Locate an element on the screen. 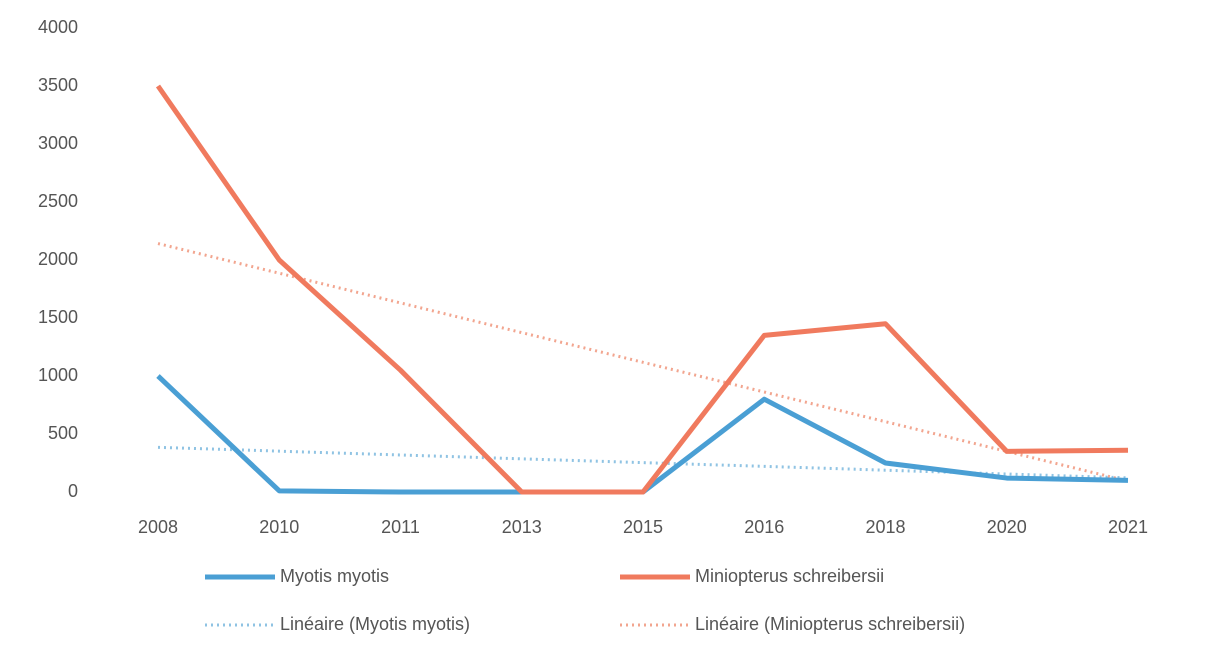 The height and width of the screenshot is (653, 1205). x-tick-label: 2015 is located at coordinates (643, 527).